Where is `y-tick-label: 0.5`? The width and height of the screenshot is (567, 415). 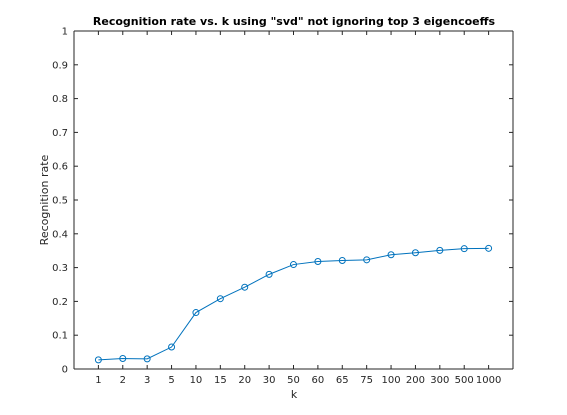 y-tick-label: 0.5 is located at coordinates (60, 201).